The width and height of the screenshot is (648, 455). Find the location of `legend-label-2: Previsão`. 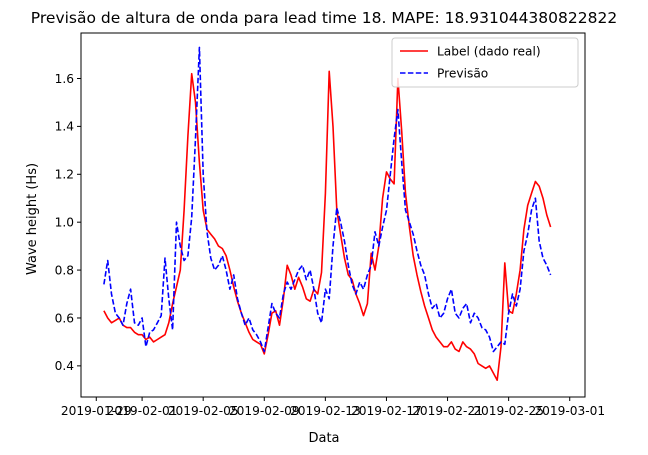

legend-label-2: Previsão is located at coordinates (462, 74).